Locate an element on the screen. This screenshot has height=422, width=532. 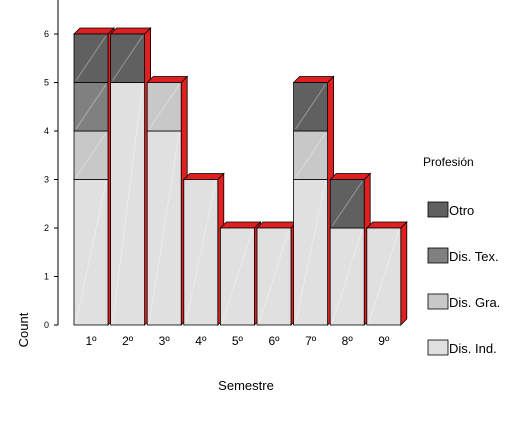
x-tick-label: 2º is located at coordinates (128, 341).